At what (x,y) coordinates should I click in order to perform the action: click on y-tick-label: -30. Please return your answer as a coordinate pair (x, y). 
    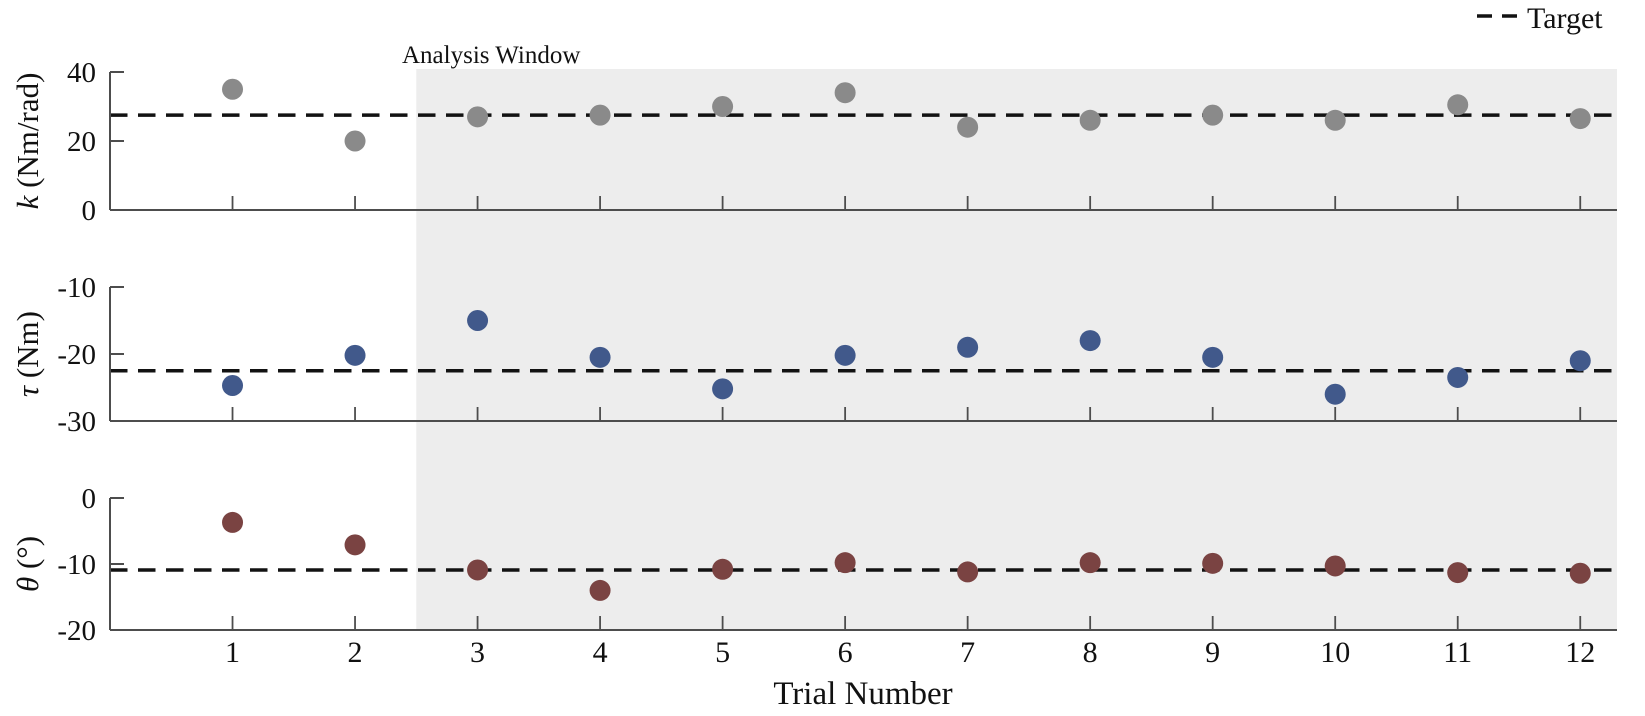
    Looking at the image, I should click on (76, 422).